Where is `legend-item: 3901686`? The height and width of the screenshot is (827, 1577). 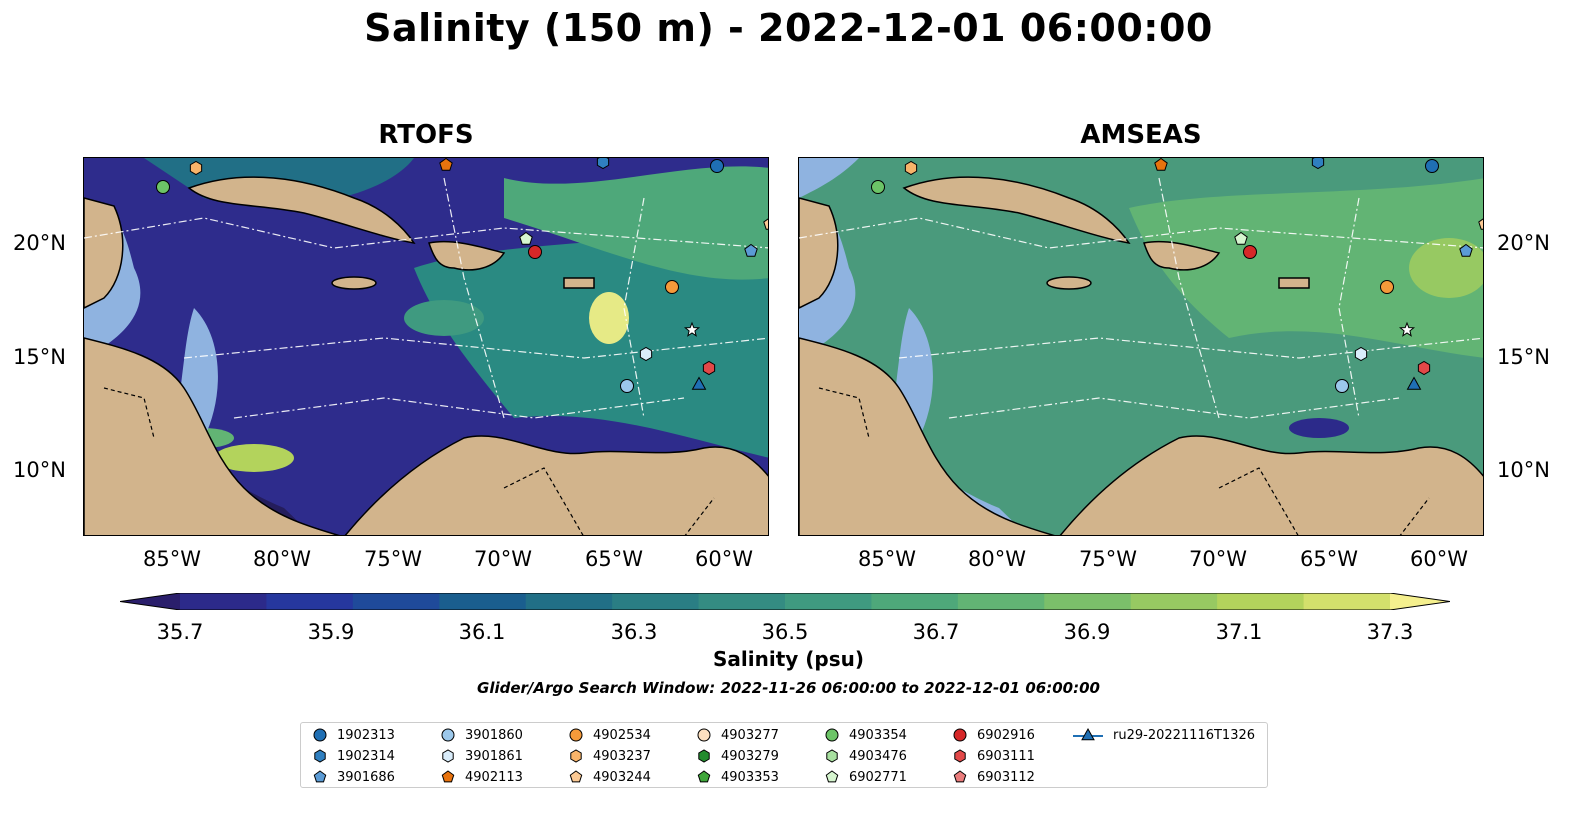 legend-item: 3901686 is located at coordinates (354, 777).